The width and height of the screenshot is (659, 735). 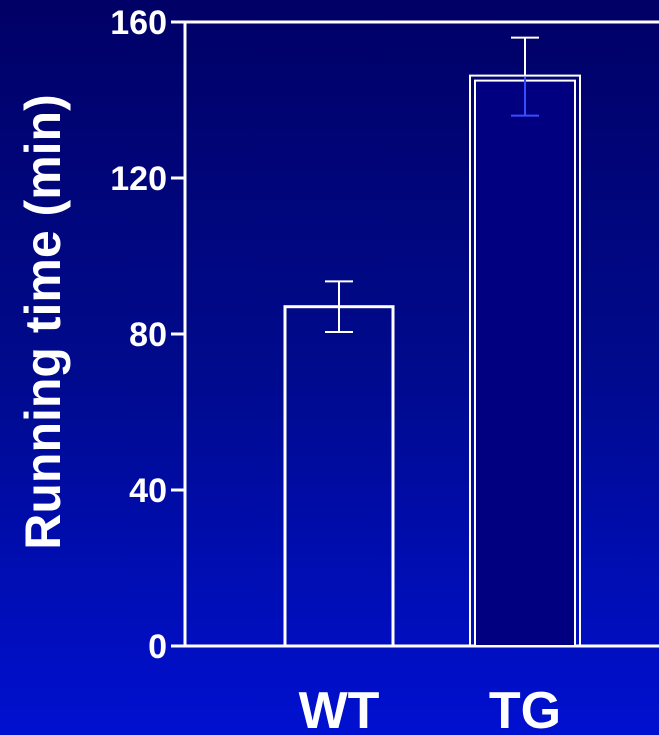 I want to click on y-ticks: 0 40 80 120 160, so click(x=147, y=335).